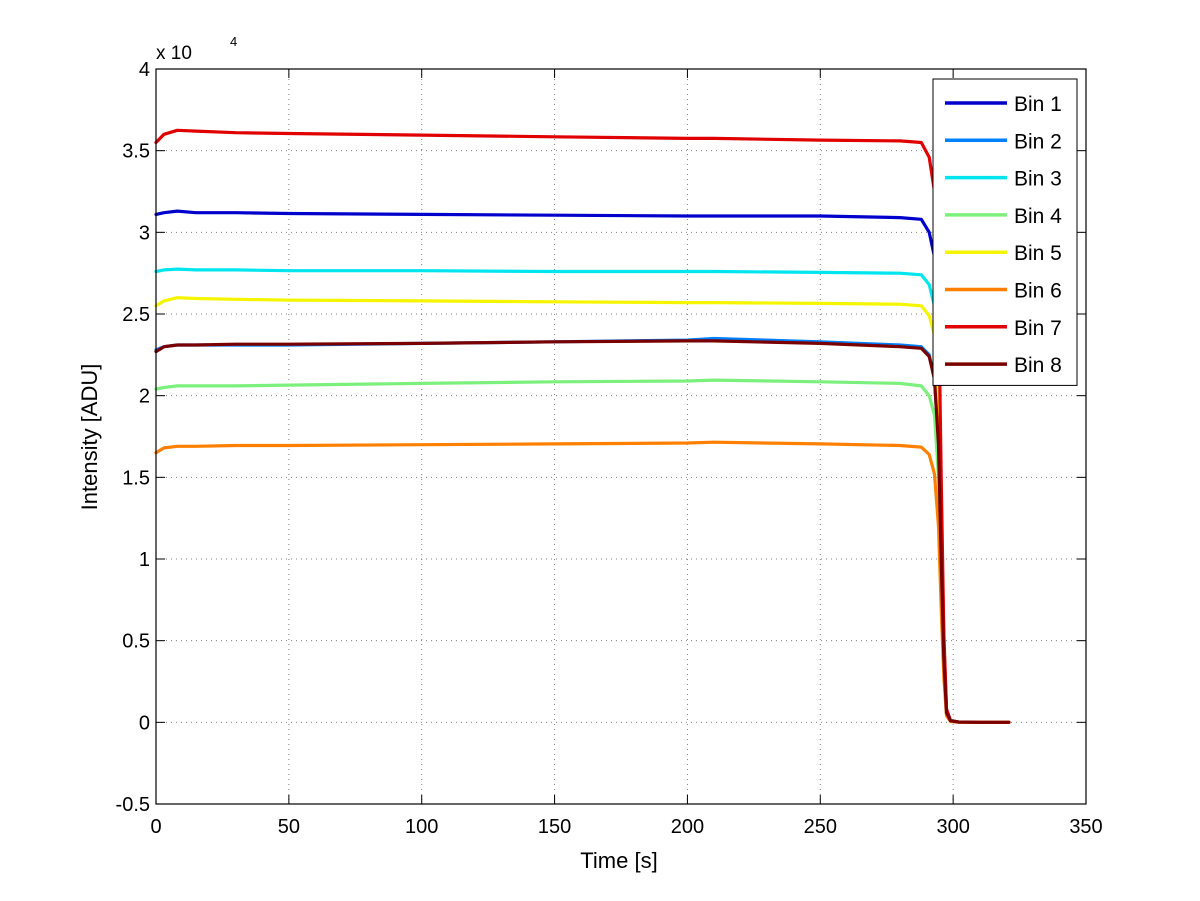 The image size is (1200, 901). What do you see at coordinates (1038, 365) in the screenshot?
I see `legend-label: Bin 8` at bounding box center [1038, 365].